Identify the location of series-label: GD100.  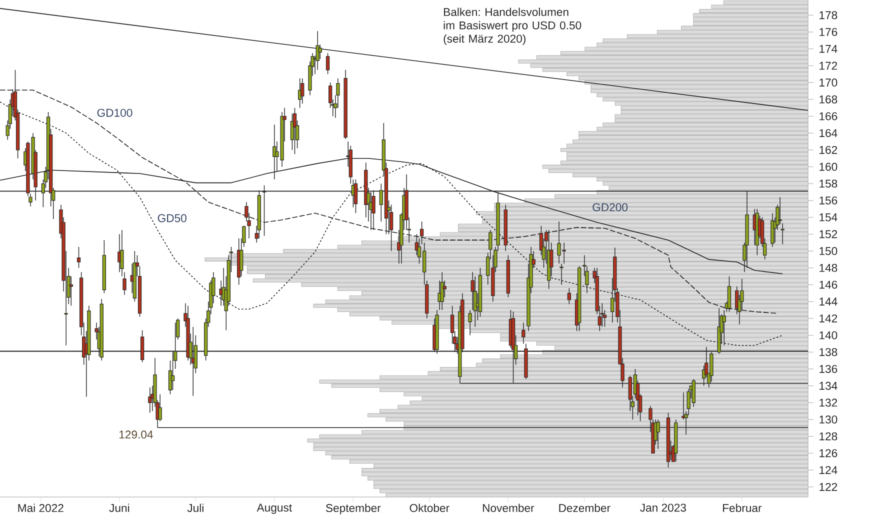
(114, 112).